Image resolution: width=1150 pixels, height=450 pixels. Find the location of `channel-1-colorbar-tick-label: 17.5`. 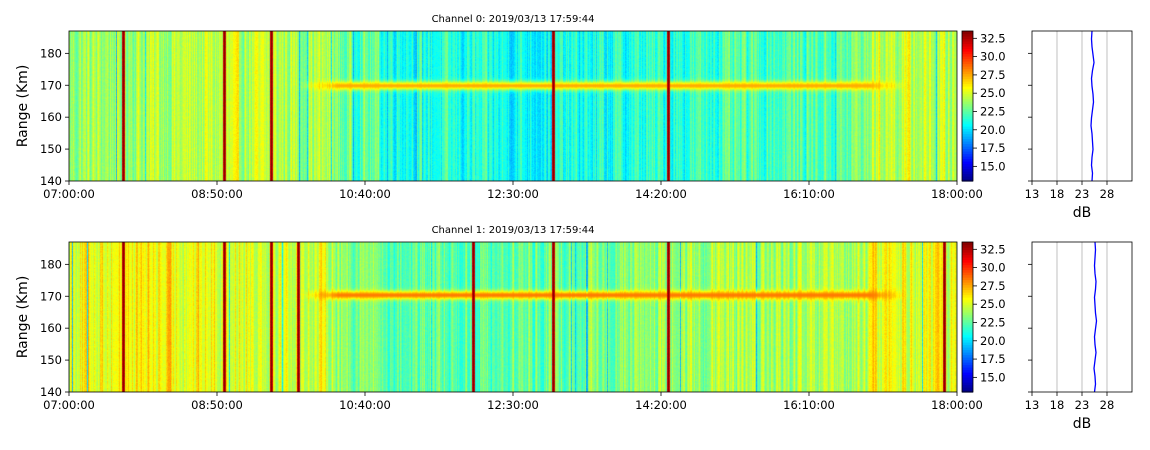

channel-1-colorbar-tick-label: 17.5 is located at coordinates (993, 359).